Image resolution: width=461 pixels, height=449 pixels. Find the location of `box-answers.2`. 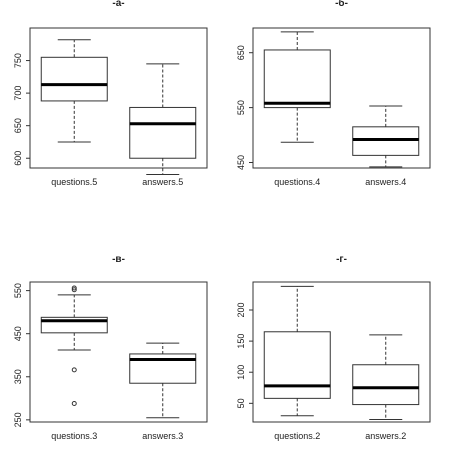

box-answers.2 is located at coordinates (386, 377).